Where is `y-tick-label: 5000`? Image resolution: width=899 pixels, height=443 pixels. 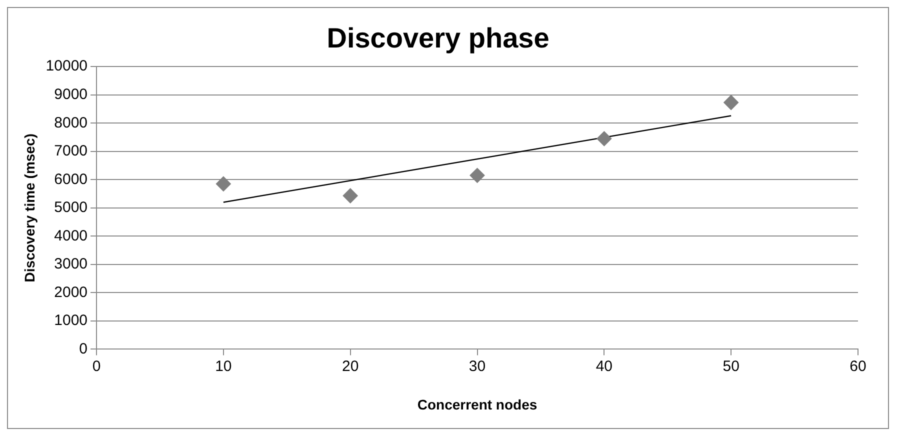 y-tick-label: 5000 is located at coordinates (71, 207).